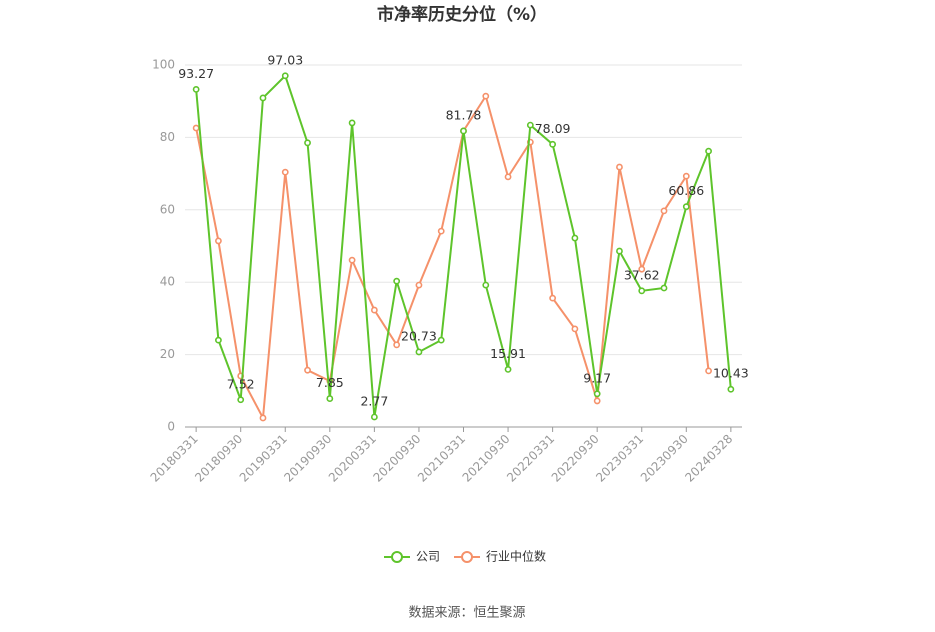 This screenshot has width=935, height=632. I want to click on data-label: 37.62, so click(642, 274).